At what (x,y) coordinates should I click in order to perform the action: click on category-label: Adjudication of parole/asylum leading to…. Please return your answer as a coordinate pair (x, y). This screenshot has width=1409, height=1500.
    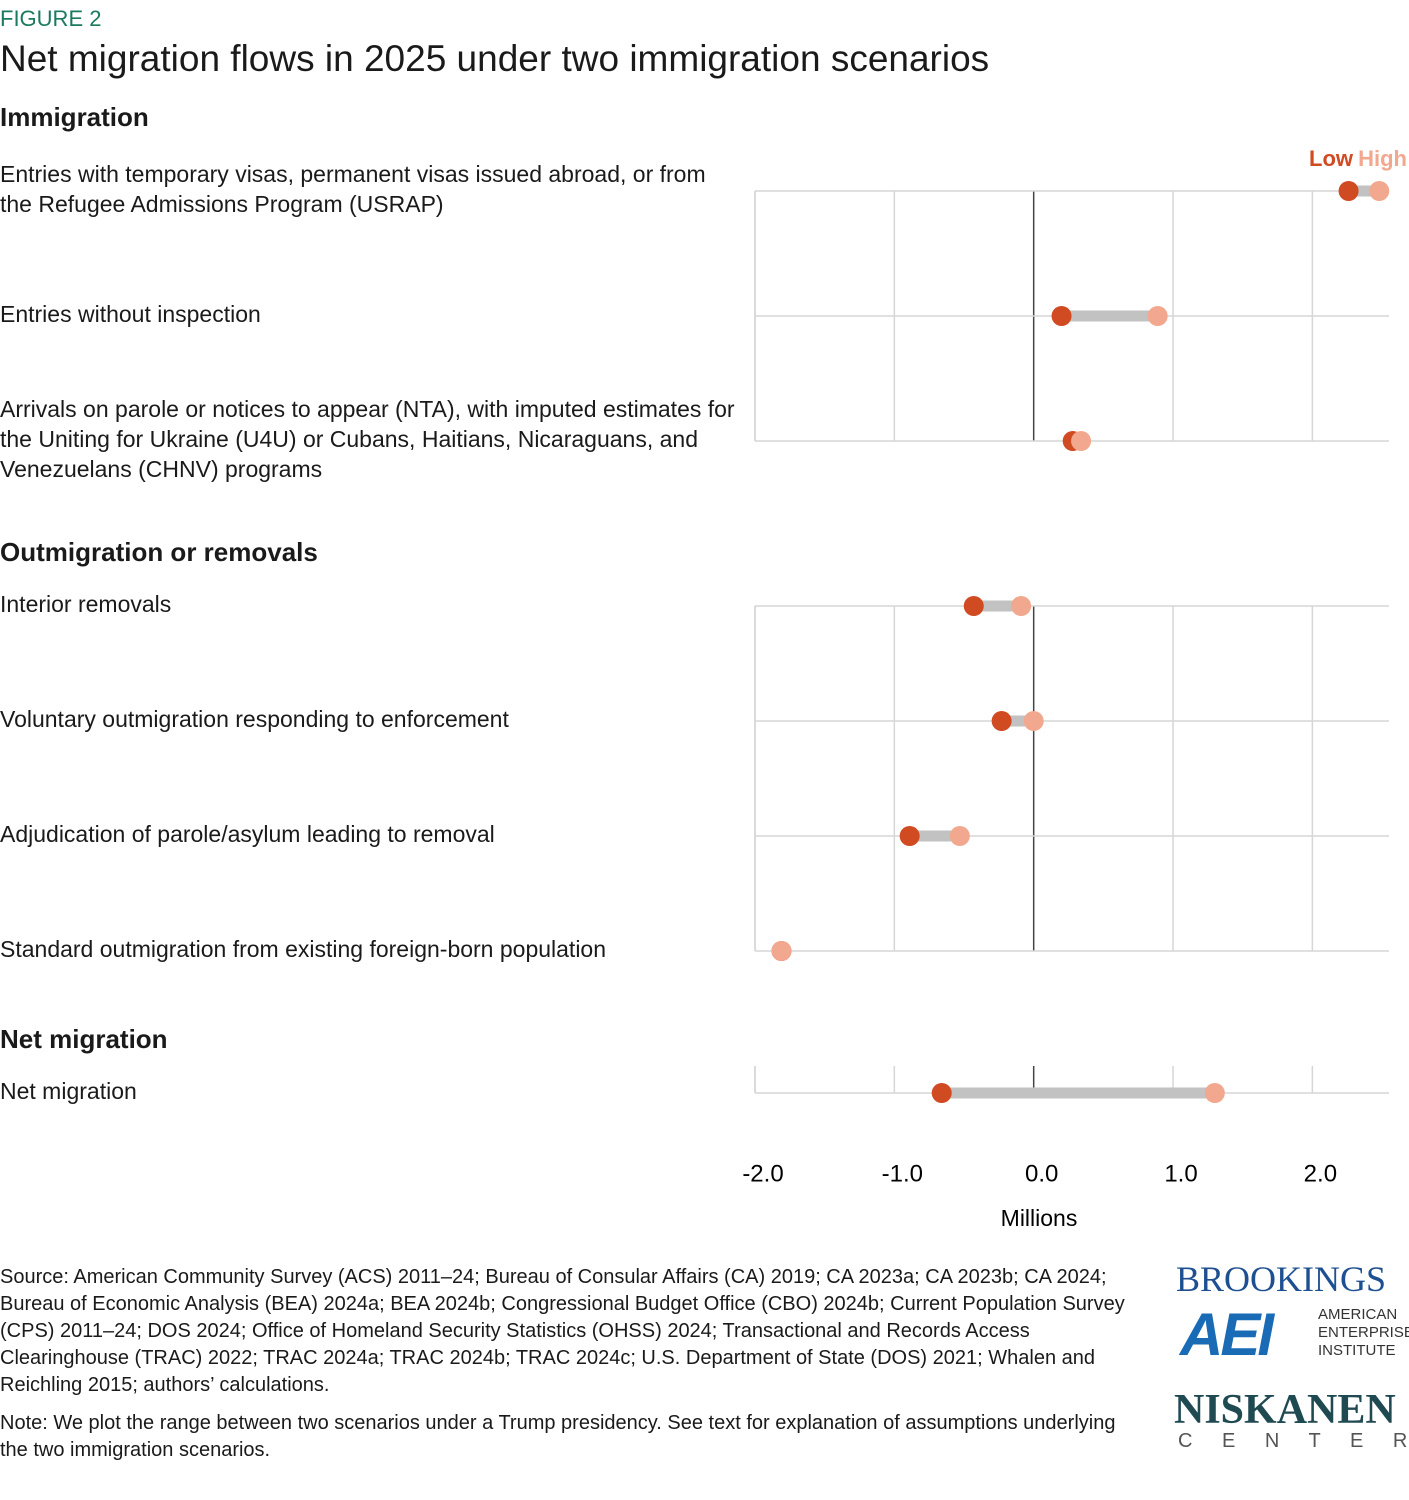
    Looking at the image, I should click on (247, 834).